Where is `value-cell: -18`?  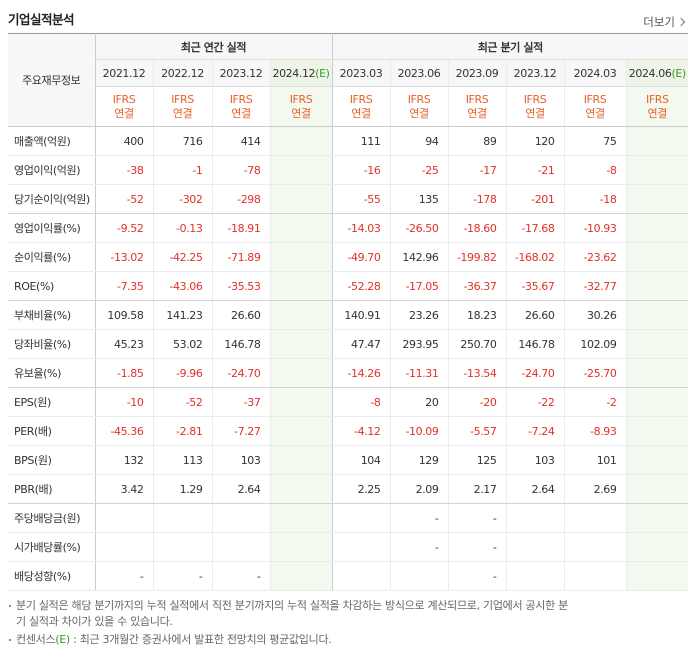 value-cell: -18 is located at coordinates (594, 199).